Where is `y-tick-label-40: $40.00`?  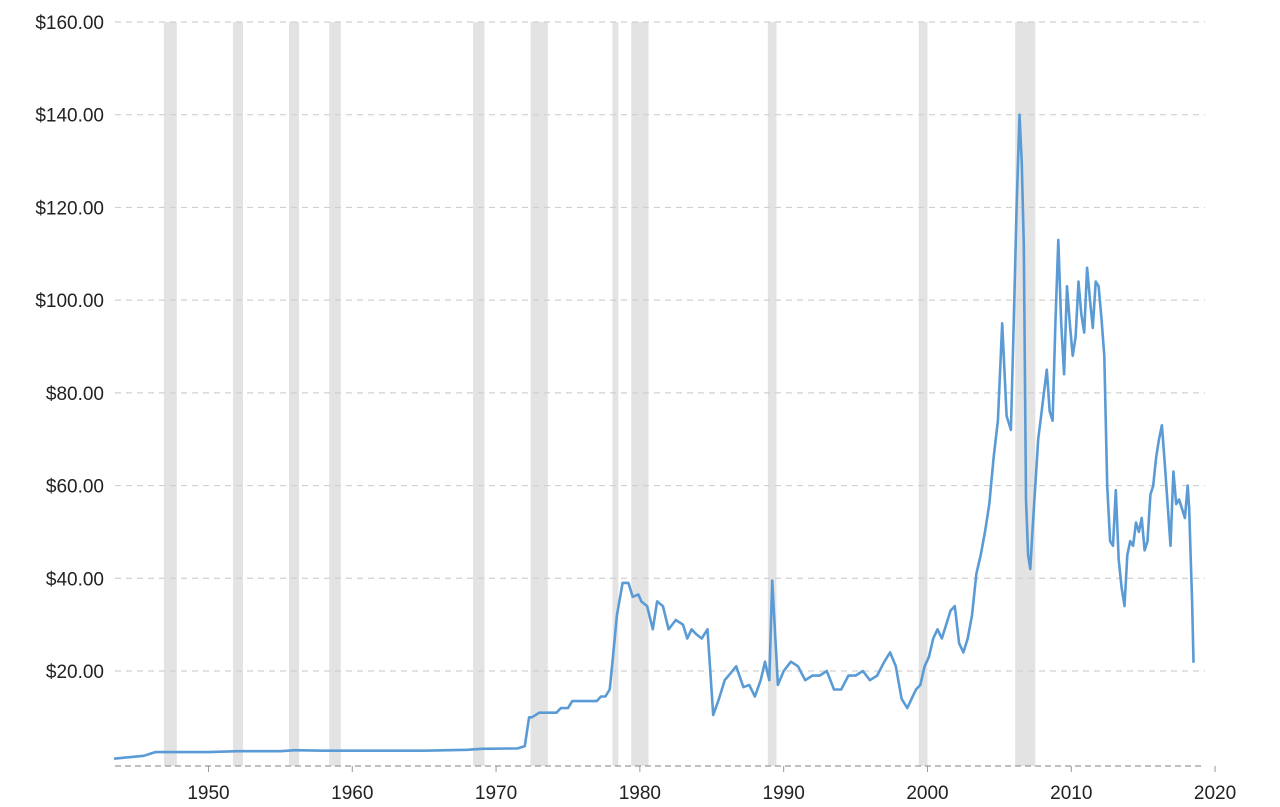
y-tick-label-40: $40.00 is located at coordinates (75, 579).